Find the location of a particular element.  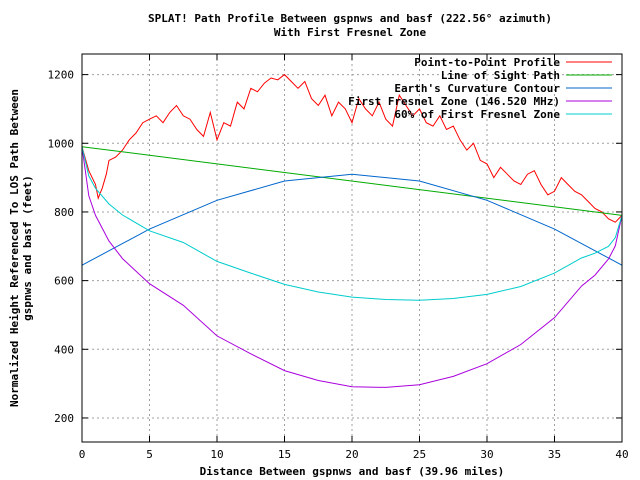

x-tick-label: 35 is located at coordinates (554, 454).